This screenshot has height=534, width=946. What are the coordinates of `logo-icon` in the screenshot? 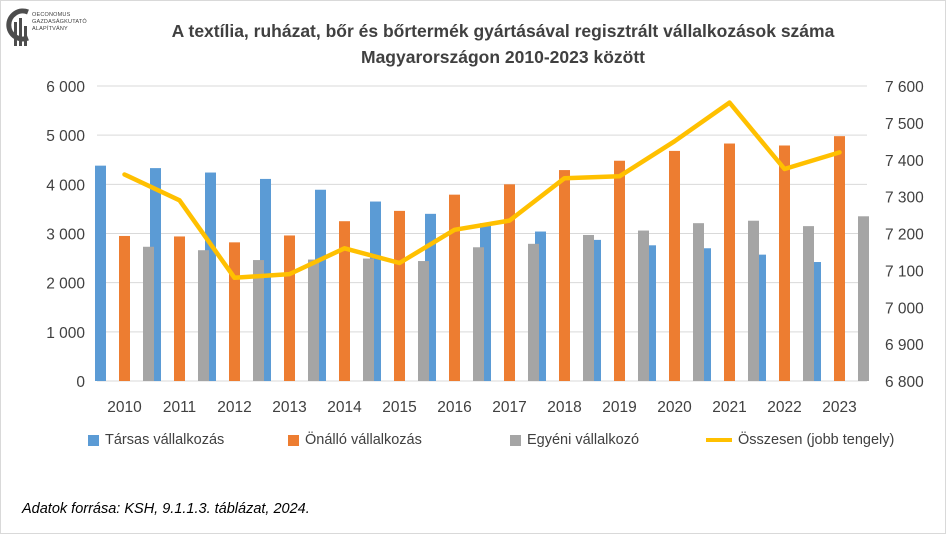 It's located at (17, 27).